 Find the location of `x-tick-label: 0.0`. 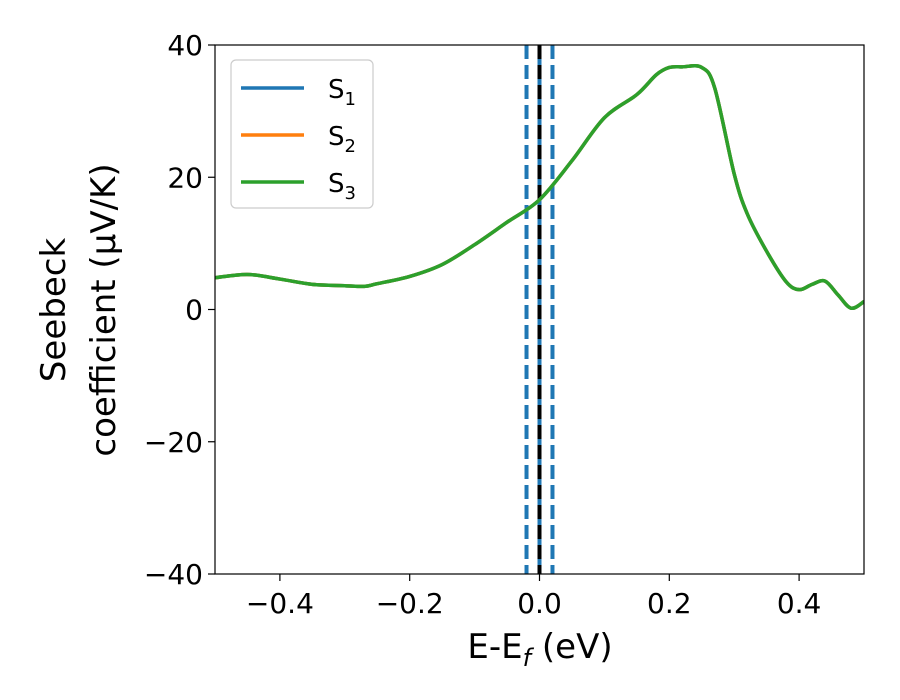

x-tick-label: 0.0 is located at coordinates (539, 603).